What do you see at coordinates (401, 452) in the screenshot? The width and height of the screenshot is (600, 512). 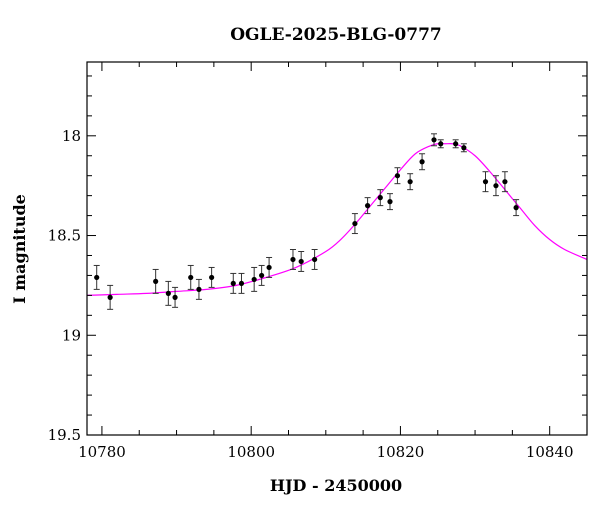 I see `x-tick-label: 10820` at bounding box center [401, 452].